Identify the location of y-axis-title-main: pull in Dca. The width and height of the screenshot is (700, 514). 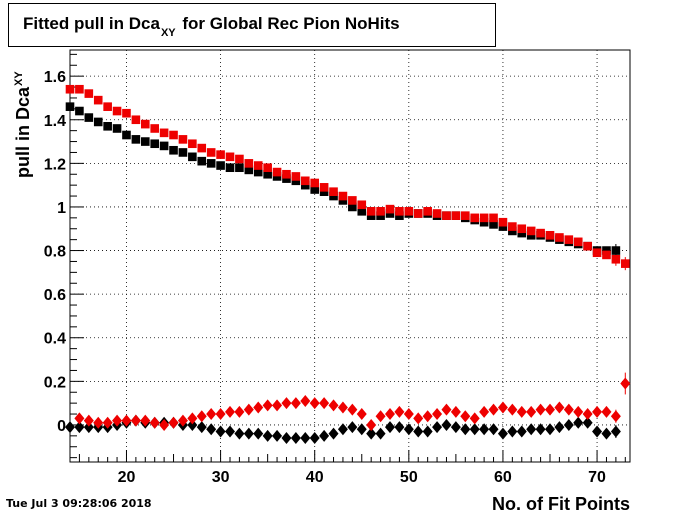
(23, 132).